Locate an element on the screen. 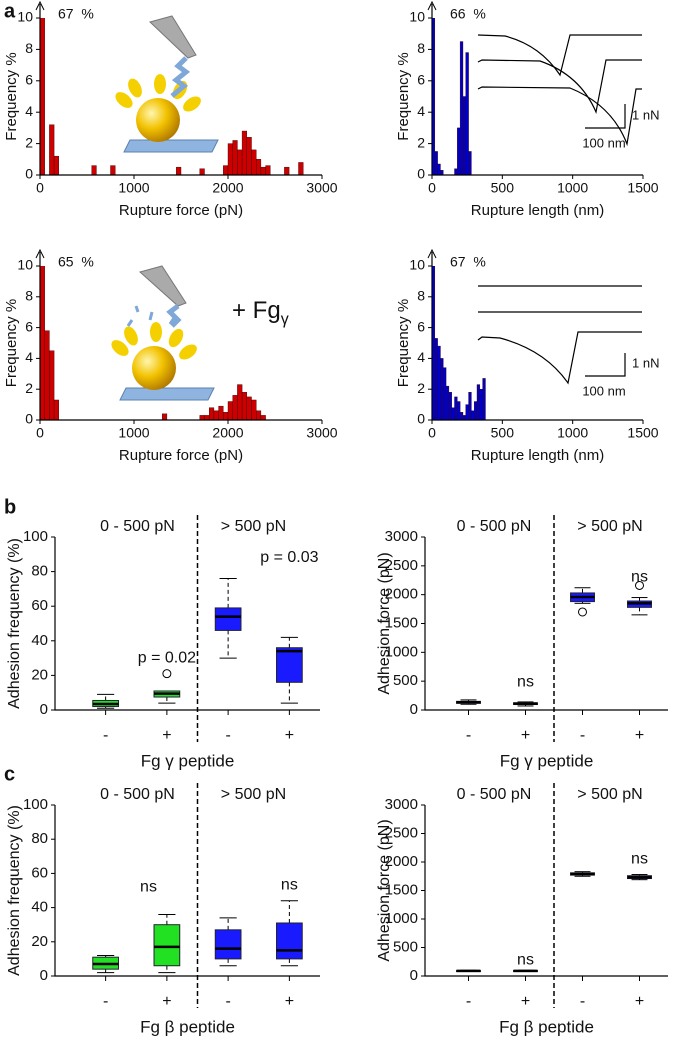  annotation: p = 0.02 is located at coordinates (167, 657).